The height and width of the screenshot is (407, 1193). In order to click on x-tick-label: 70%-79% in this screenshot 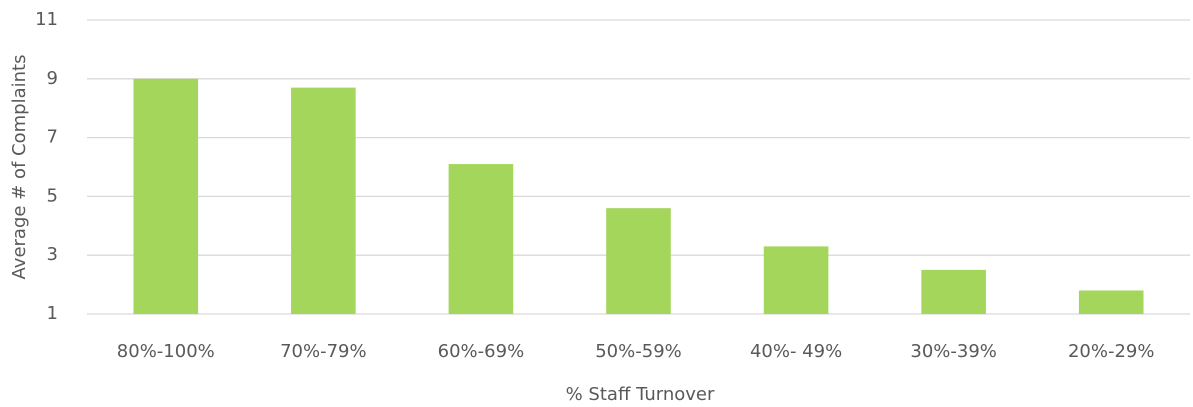, I will do `click(323, 351)`.